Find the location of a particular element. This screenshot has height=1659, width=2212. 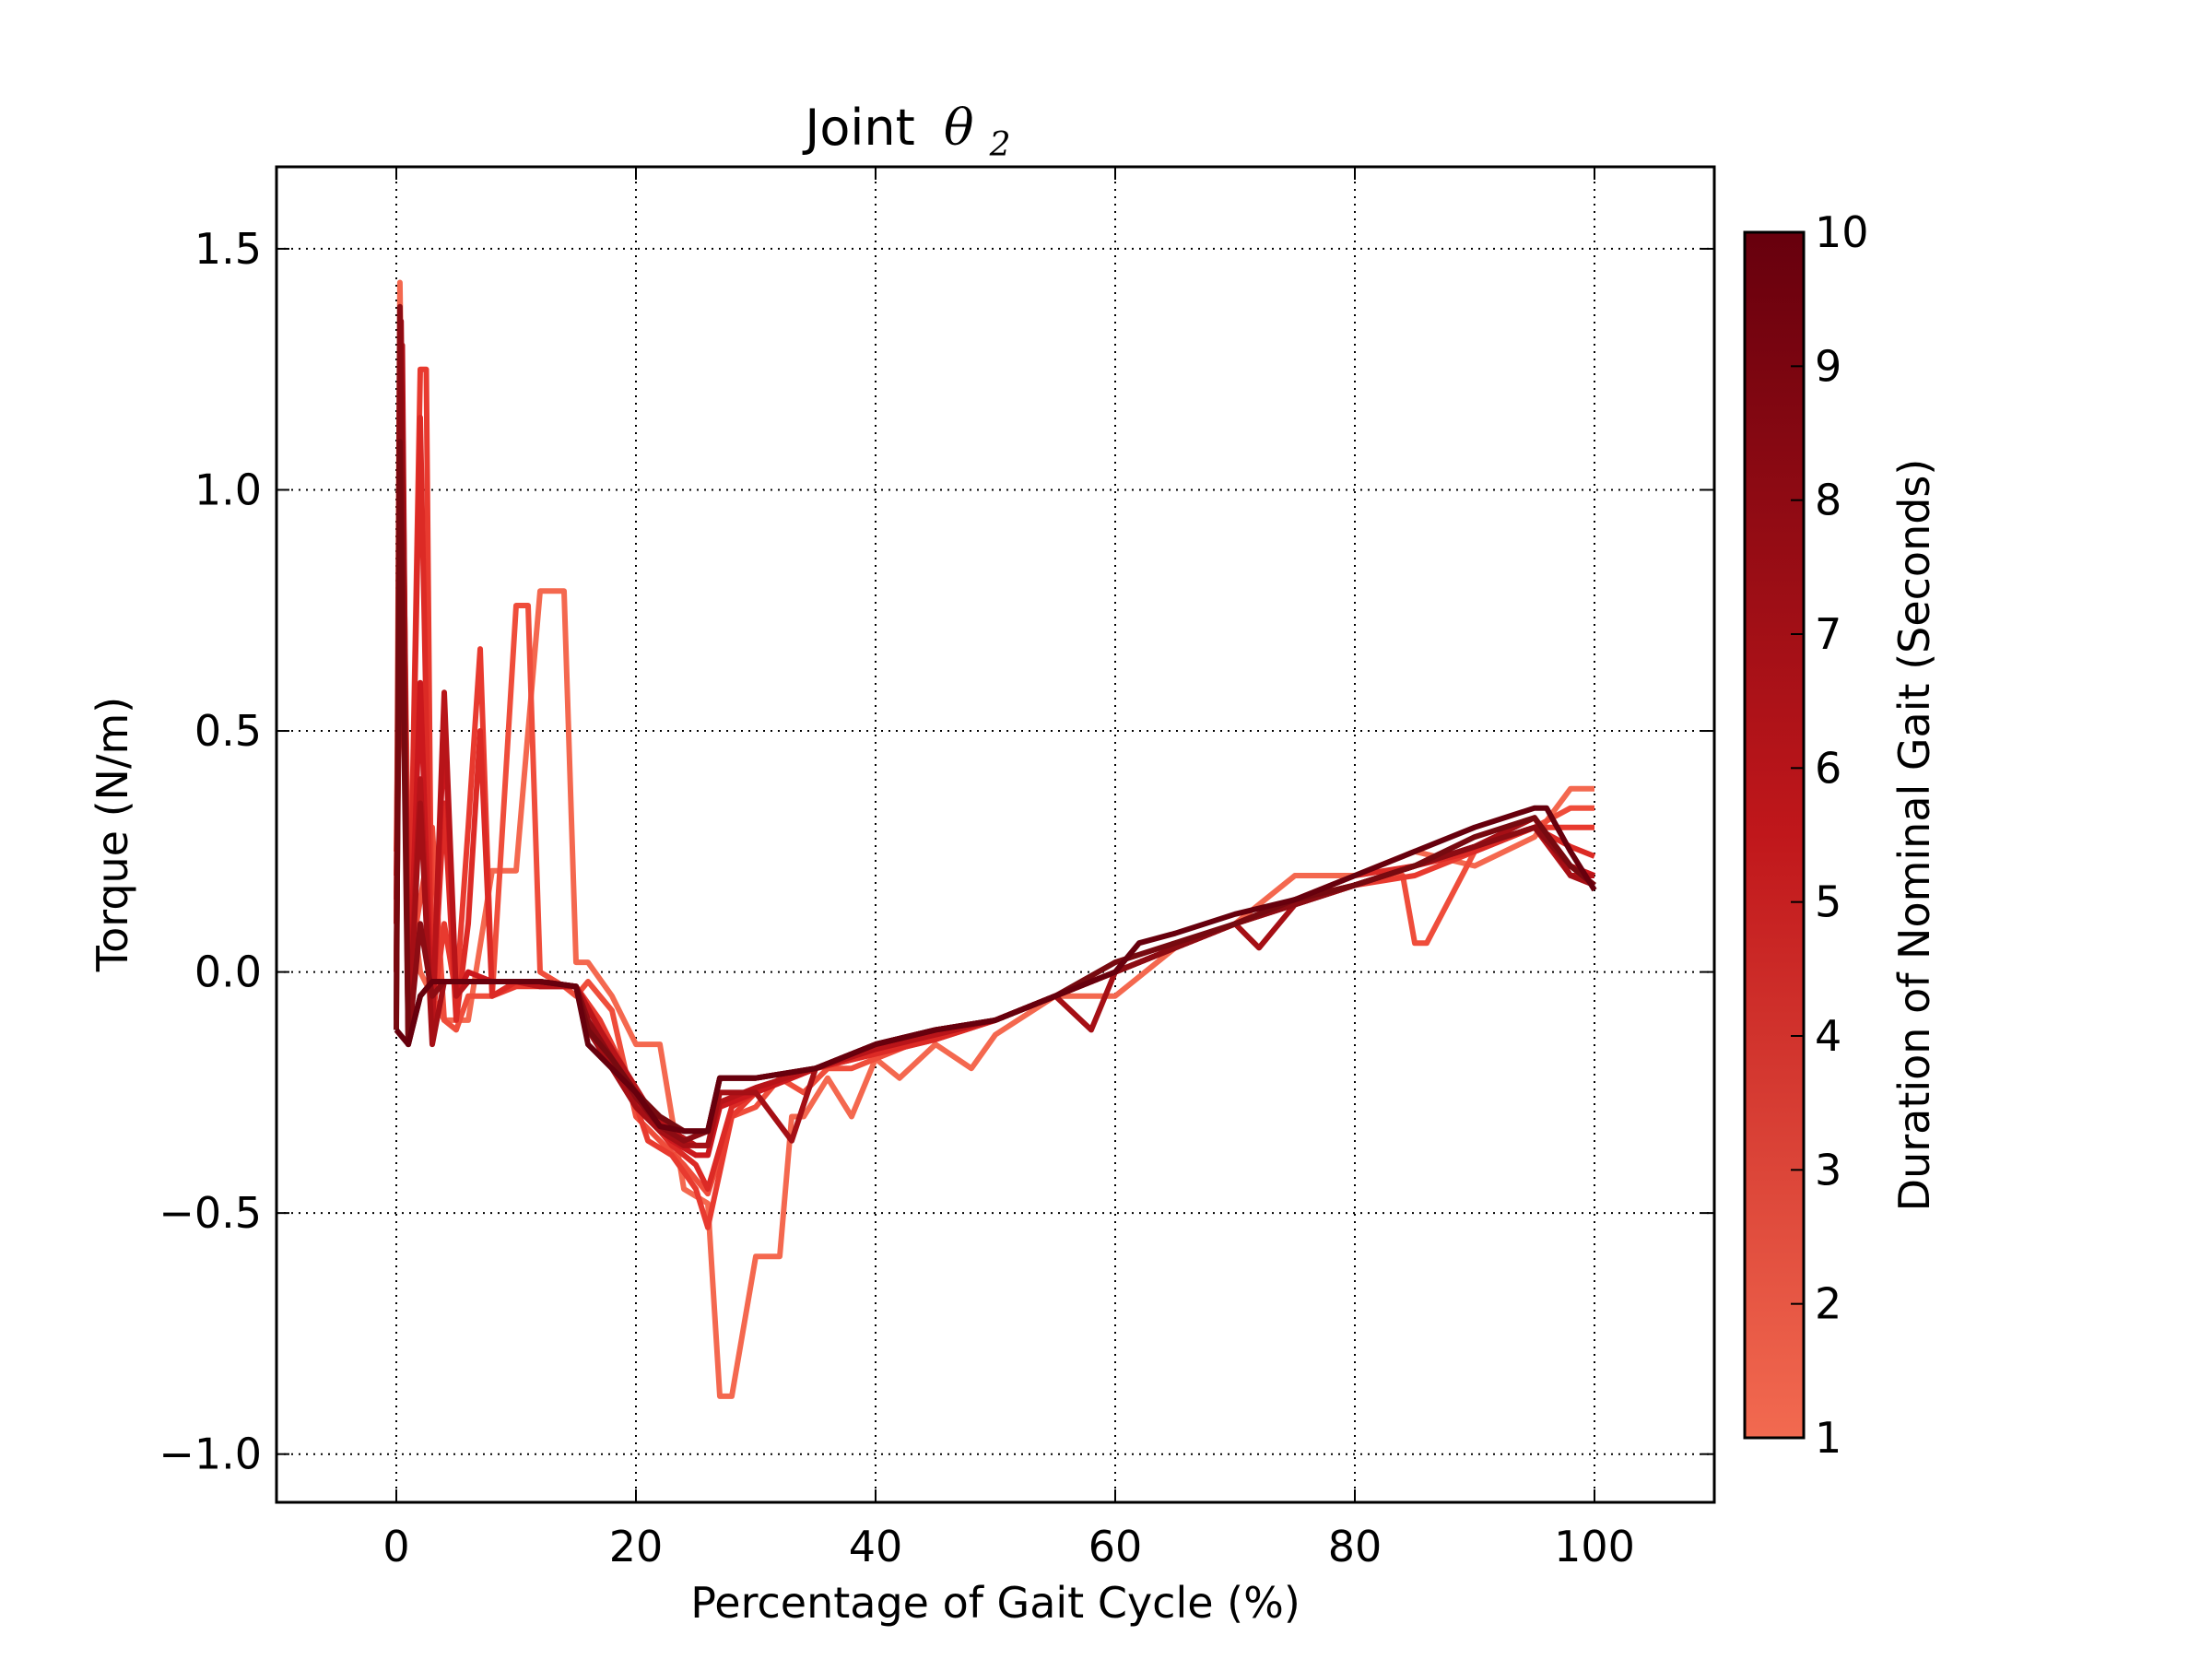

colorbar-tick-label: 6 is located at coordinates (1828, 768).